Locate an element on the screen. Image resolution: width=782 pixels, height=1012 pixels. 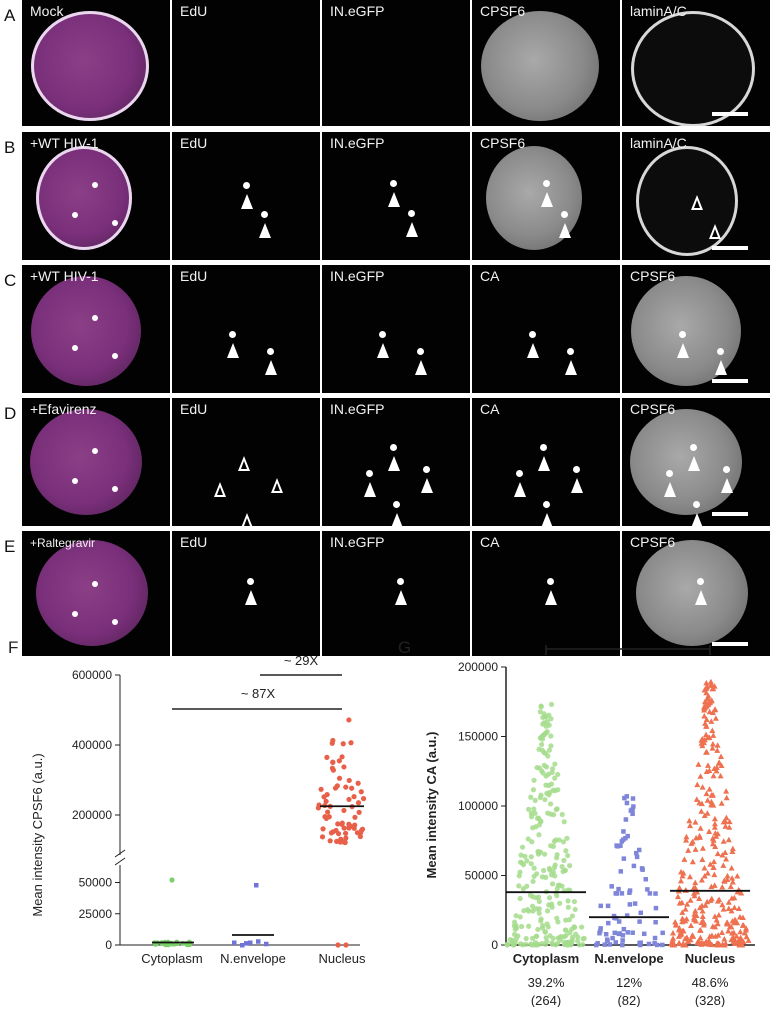
micrograph-d-2: EdU is located at coordinates (246, 462).